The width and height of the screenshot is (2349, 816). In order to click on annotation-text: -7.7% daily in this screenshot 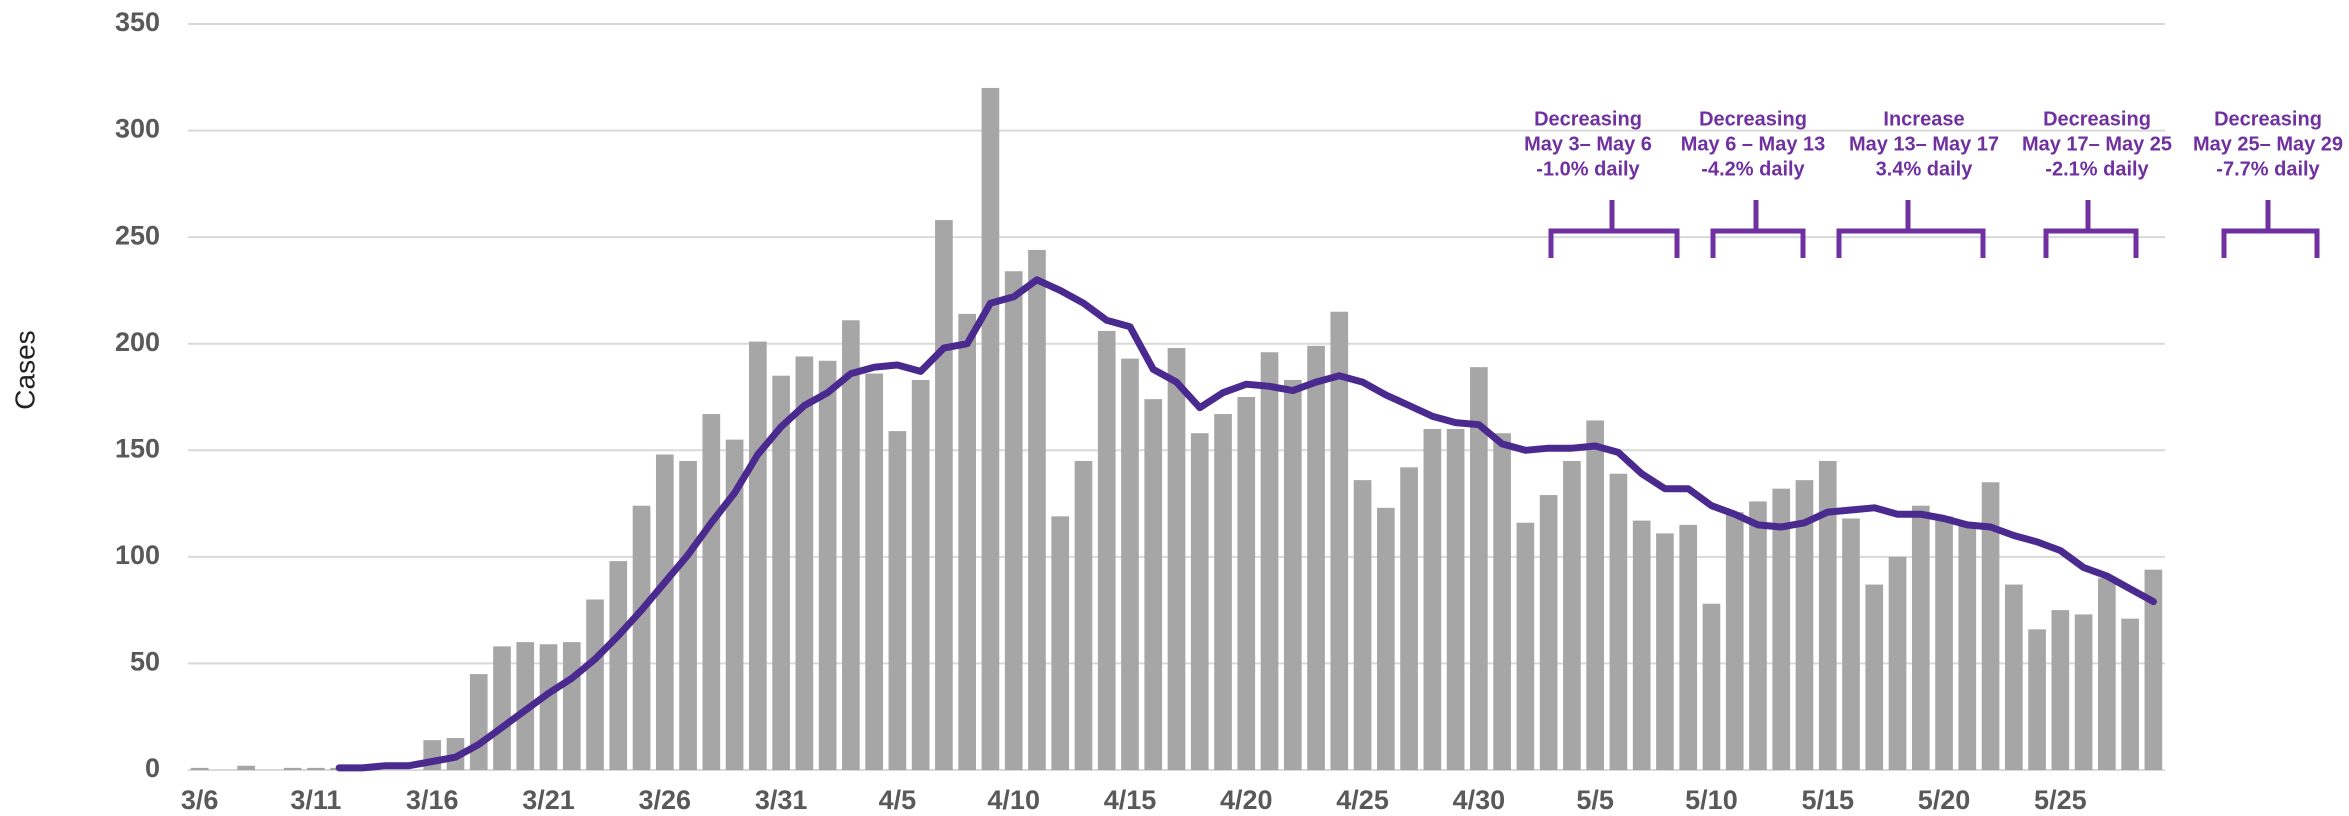, I will do `click(2268, 169)`.